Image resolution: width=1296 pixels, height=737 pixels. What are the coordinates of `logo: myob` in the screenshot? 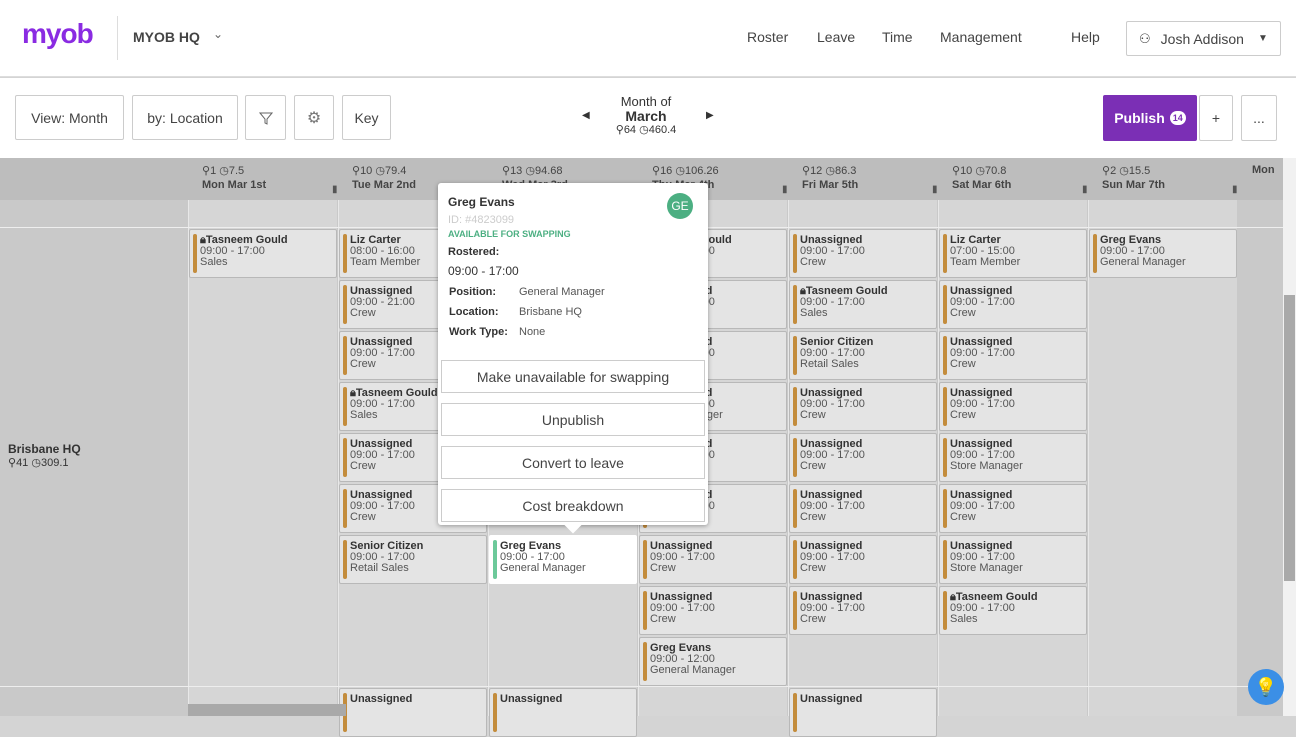 It's located at (58, 33).